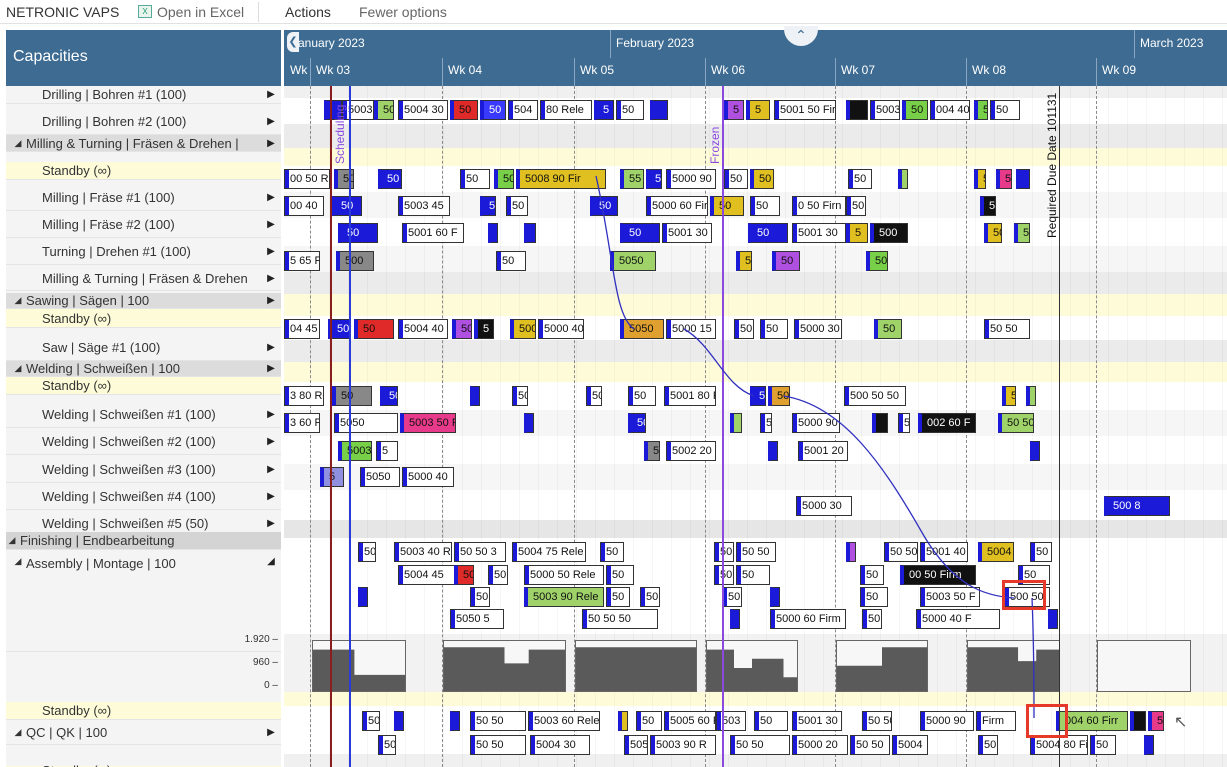 The image size is (1227, 767). What do you see at coordinates (632, 179) in the screenshot?
I see `operation-bar: 55` at bounding box center [632, 179].